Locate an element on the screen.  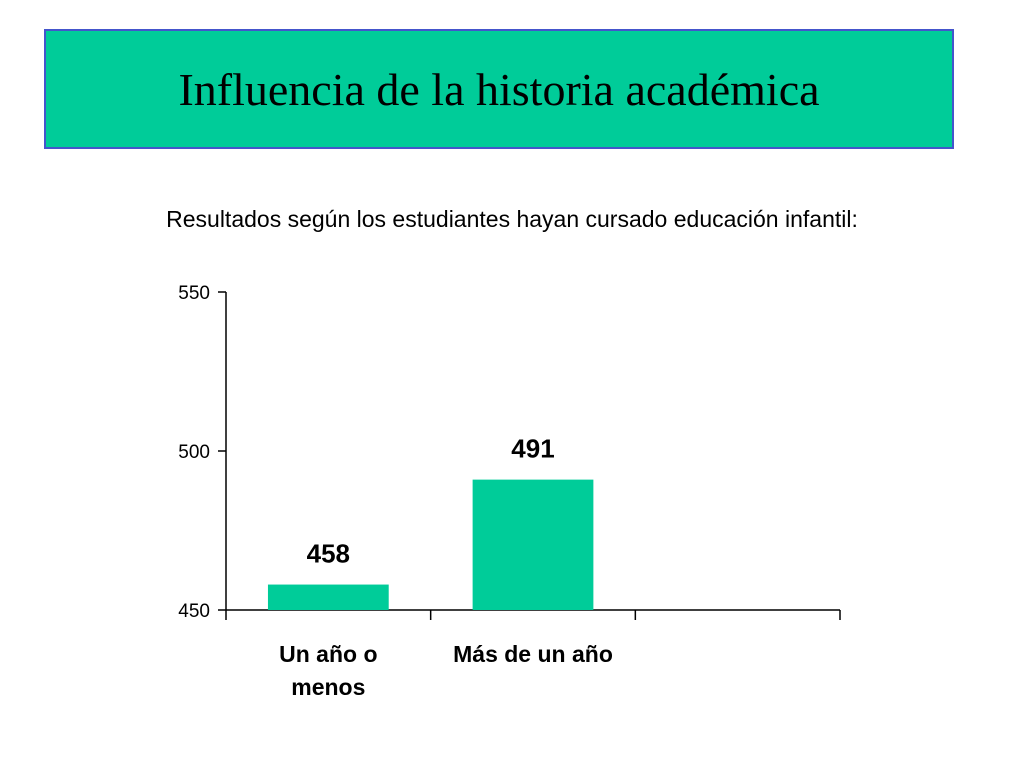
page-title: Influencia de la historia académica is located at coordinates (499, 89).